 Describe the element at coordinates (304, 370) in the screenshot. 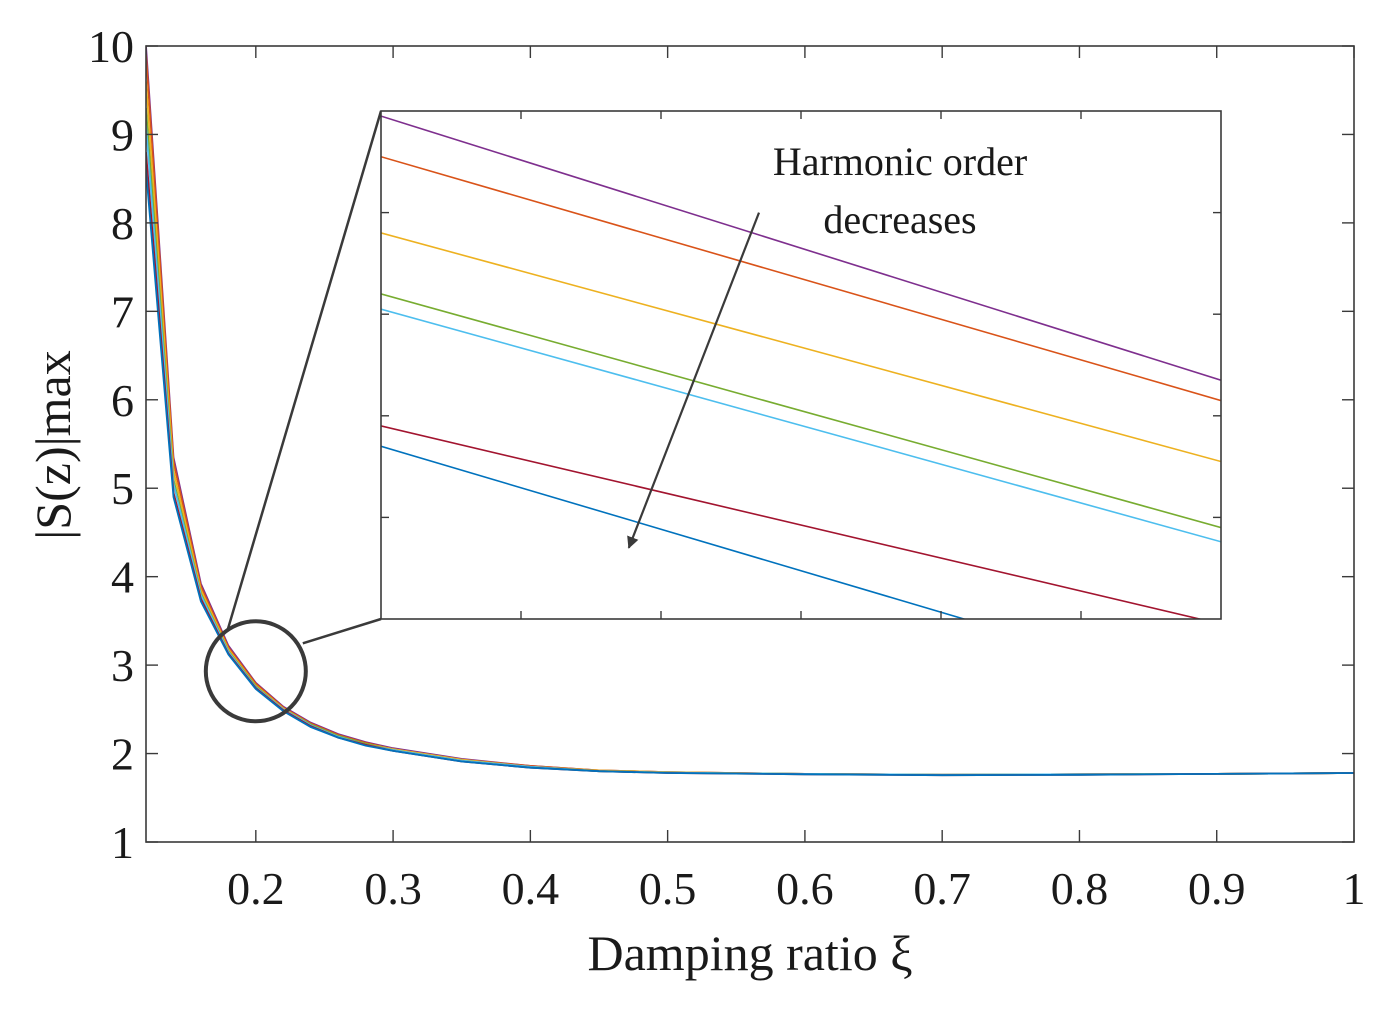

I see `zoom-connector-upper` at that location.